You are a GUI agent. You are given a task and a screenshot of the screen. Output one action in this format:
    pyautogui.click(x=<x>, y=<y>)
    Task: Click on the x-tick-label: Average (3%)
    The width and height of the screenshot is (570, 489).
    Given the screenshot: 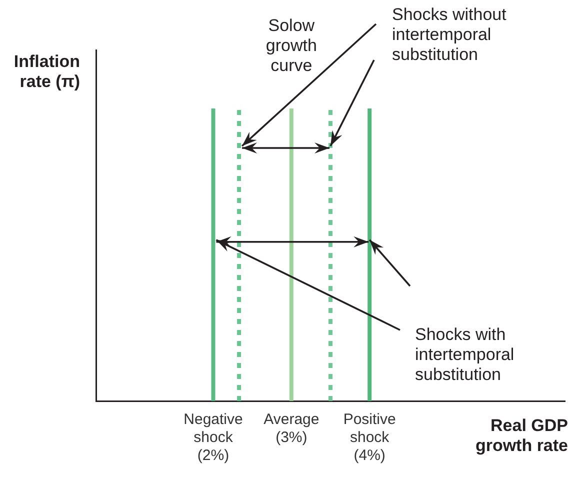 What is the action you would take?
    pyautogui.click(x=292, y=428)
    